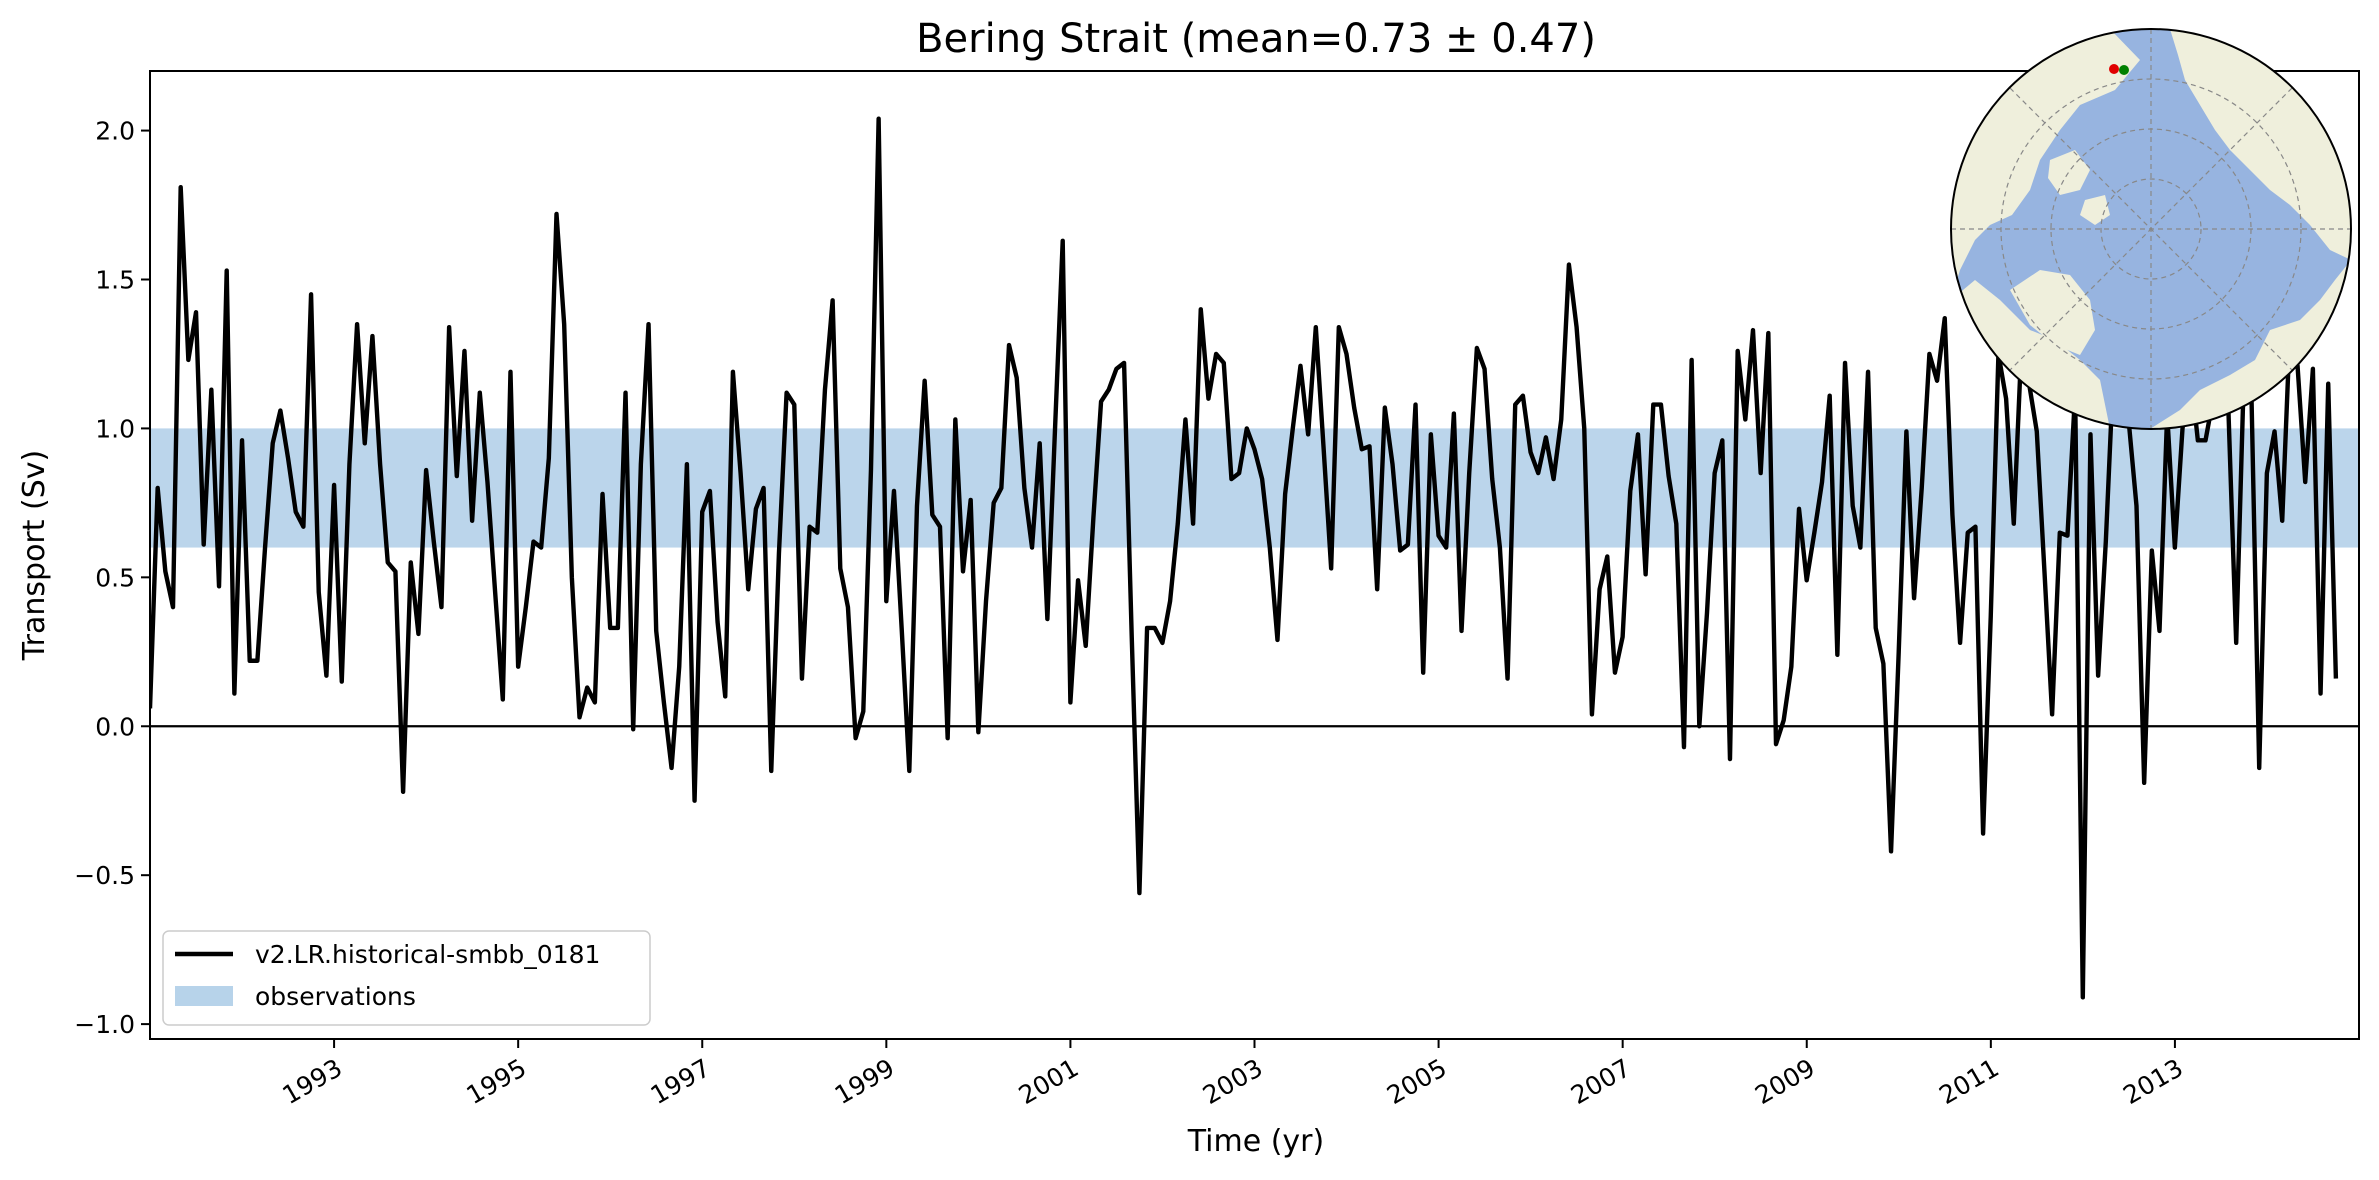 The height and width of the screenshot is (1180, 2379). Describe the element at coordinates (497, 1081) in the screenshot. I see `x-tick-label: 1995` at that location.